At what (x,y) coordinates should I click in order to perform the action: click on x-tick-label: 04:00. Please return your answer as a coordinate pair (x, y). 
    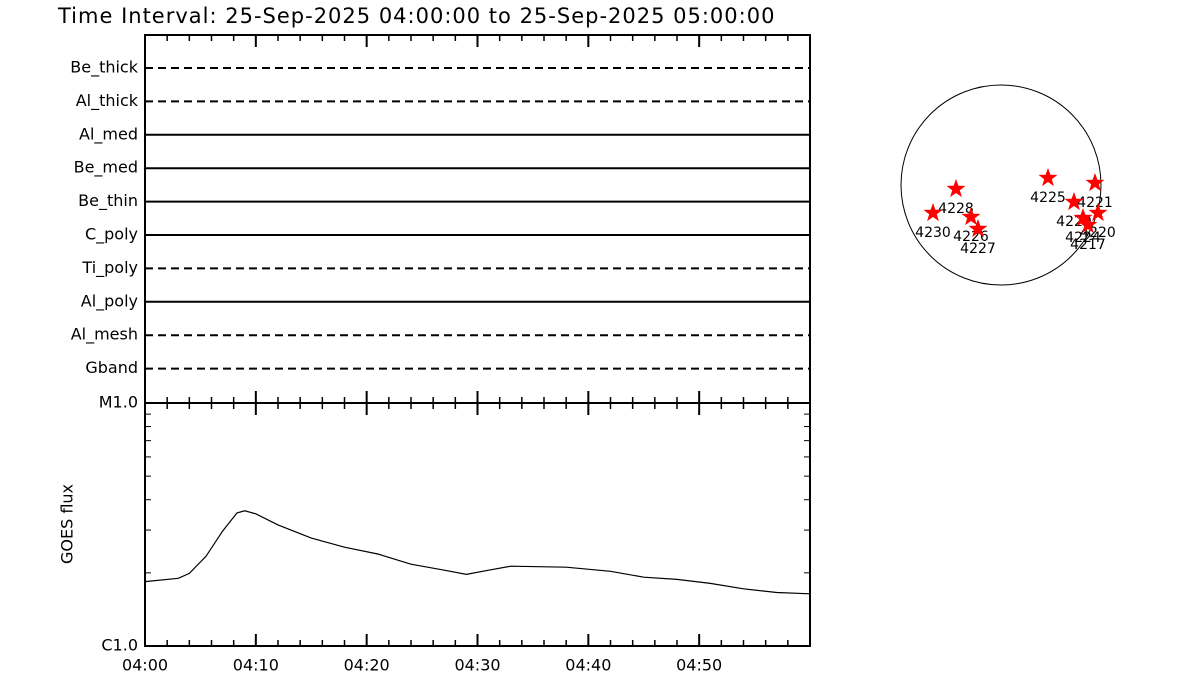
    Looking at the image, I should click on (145, 665).